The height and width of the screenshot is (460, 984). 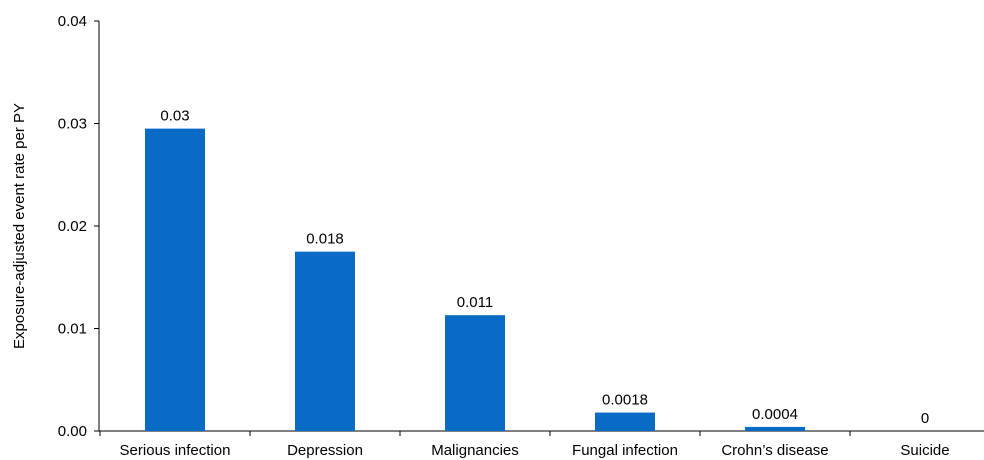 What do you see at coordinates (72, 124) in the screenshot?
I see `y-tick-label: 0.03` at bounding box center [72, 124].